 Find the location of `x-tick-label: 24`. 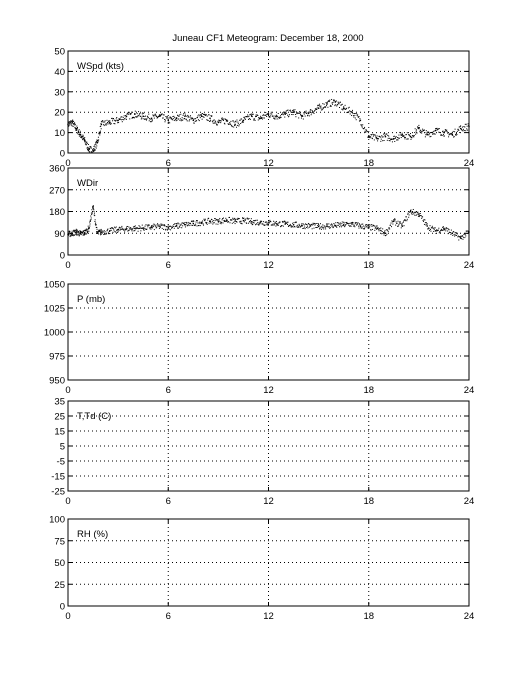

x-tick-label: 24 is located at coordinates (469, 616).